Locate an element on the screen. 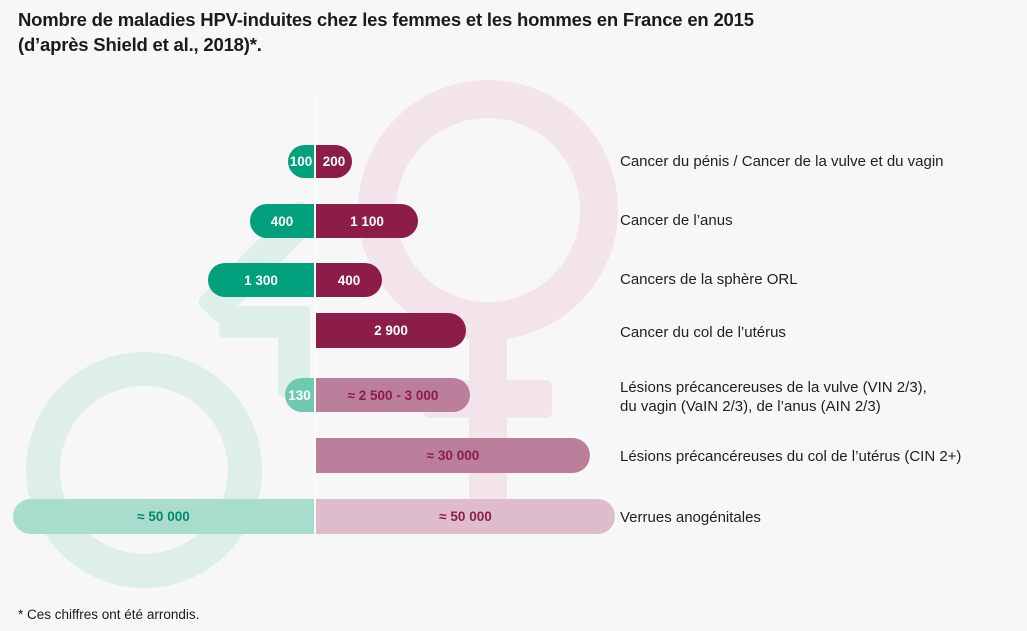  bar-right: 2 900 is located at coordinates (391, 330).